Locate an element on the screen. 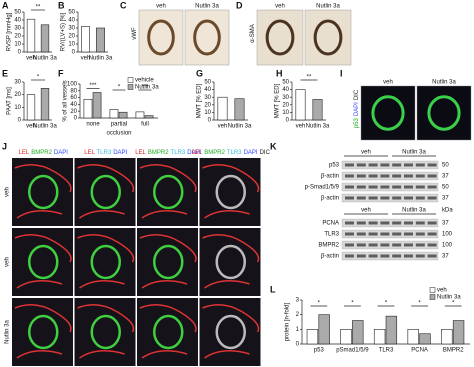  panel-letter: H is located at coordinates (279, 73).